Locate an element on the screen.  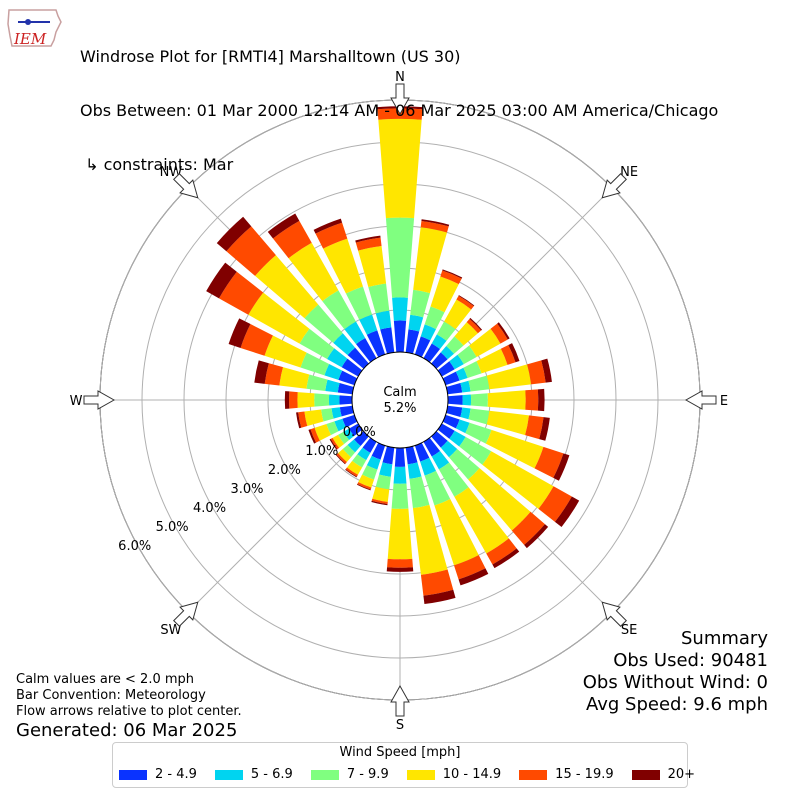
iowa-state-outline-icon: IEM is located at coordinates (34, 28).